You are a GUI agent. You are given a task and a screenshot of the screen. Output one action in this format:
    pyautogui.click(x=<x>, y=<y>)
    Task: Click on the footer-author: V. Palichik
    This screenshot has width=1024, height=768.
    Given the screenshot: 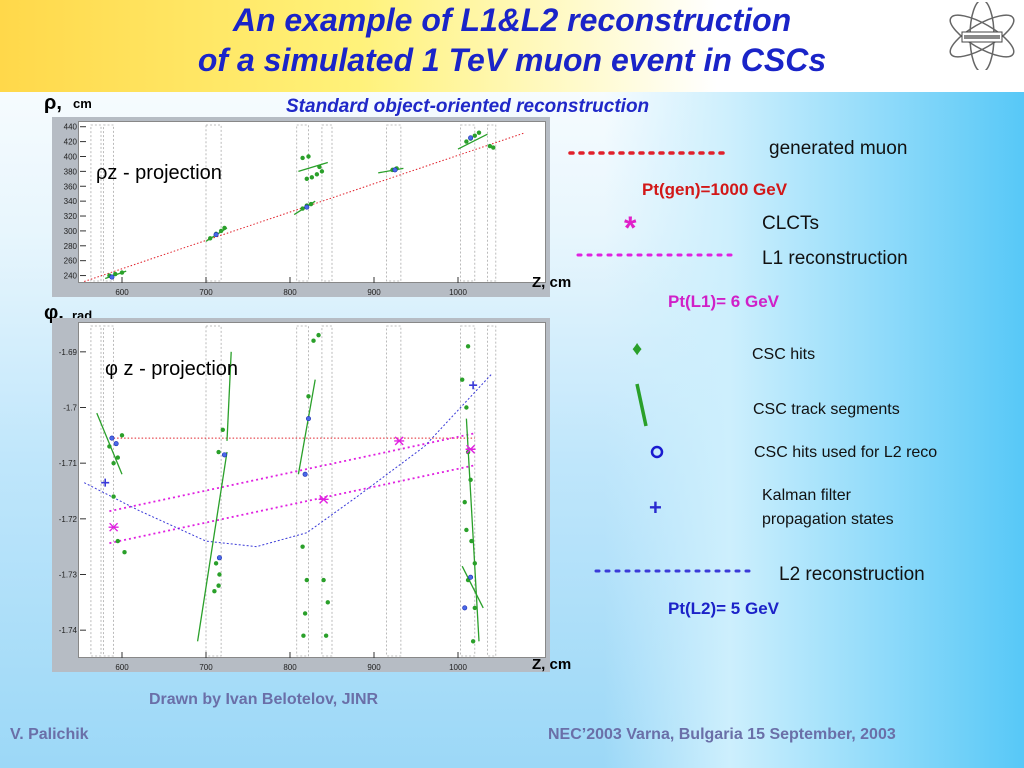 What is the action you would take?
    pyautogui.click(x=49, y=734)
    